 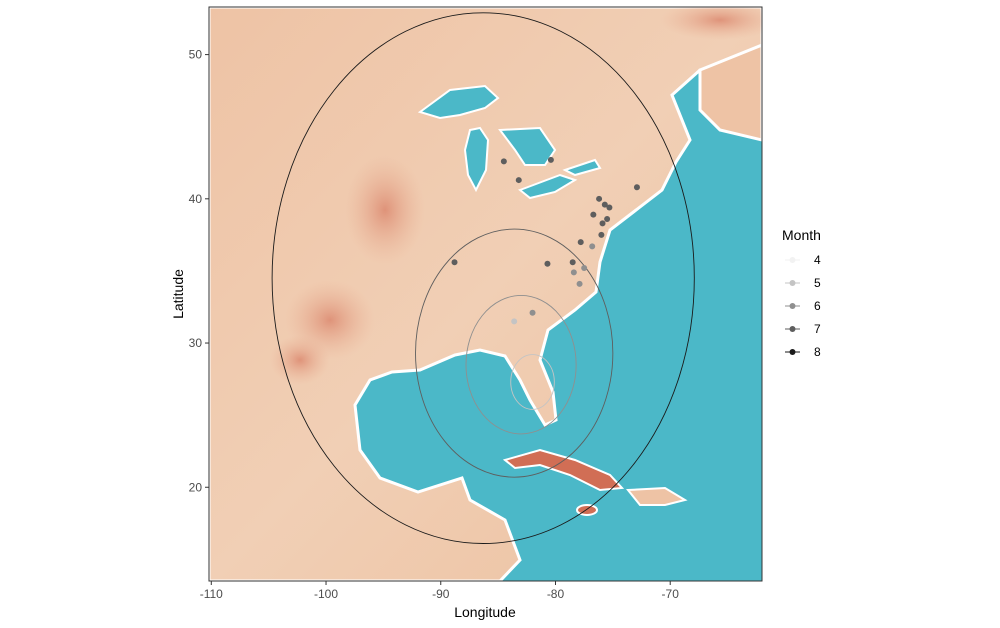 I want to click on legend-label-4: 4, so click(x=817, y=260).